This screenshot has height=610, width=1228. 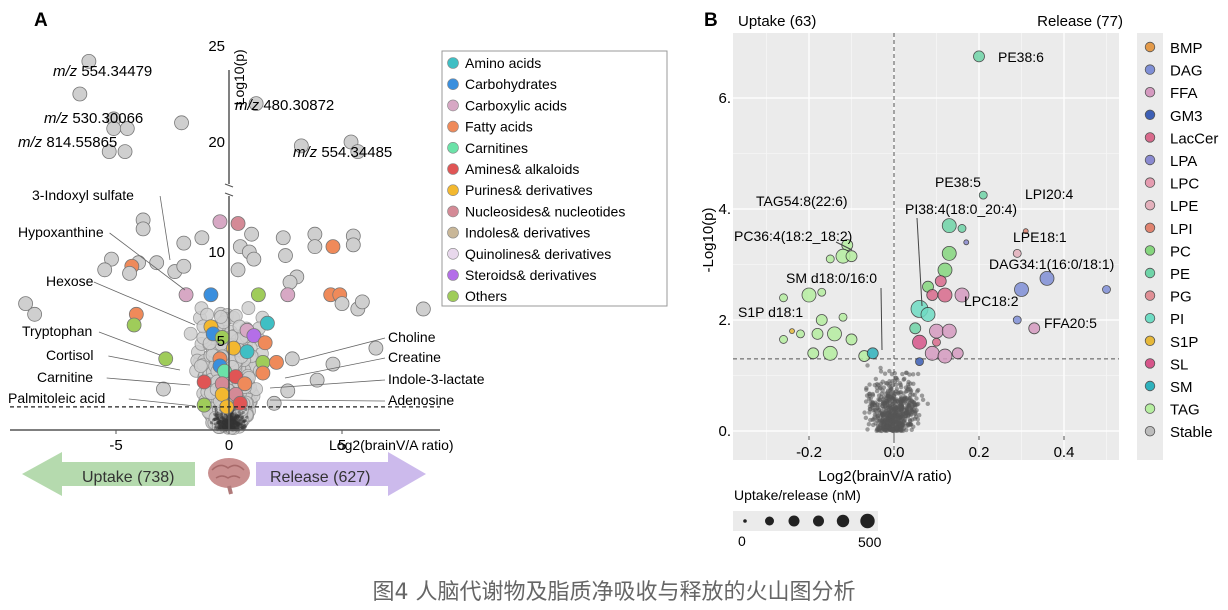 What do you see at coordinates (1049, 194) in the screenshot?
I see `lipid-label: LPI20:4` at bounding box center [1049, 194].